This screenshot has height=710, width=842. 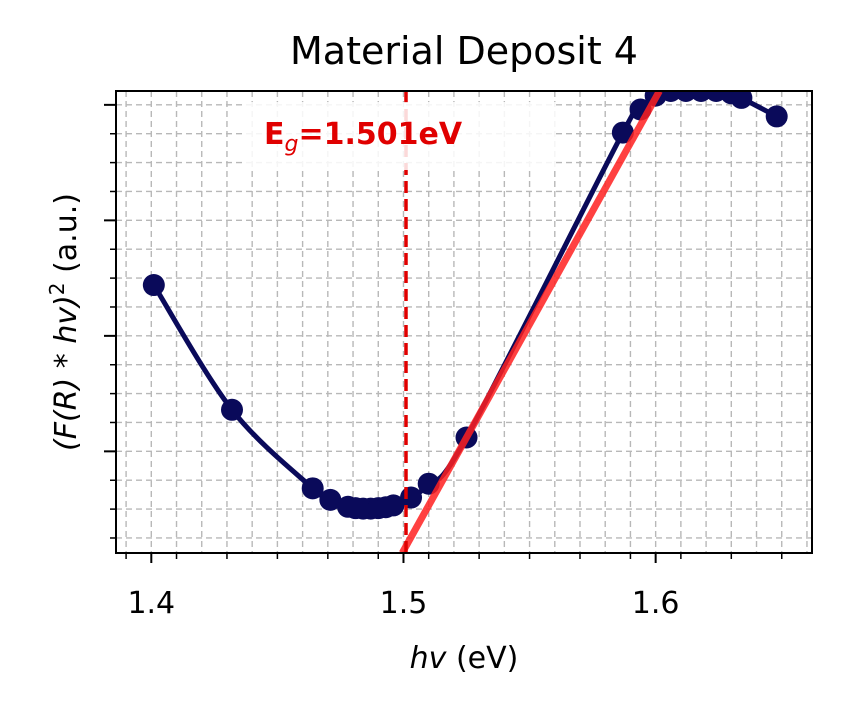 What do you see at coordinates (64, 322) in the screenshot?
I see `y-axis-label: (F(R) * hv)2 (a.u.)` at bounding box center [64, 322].